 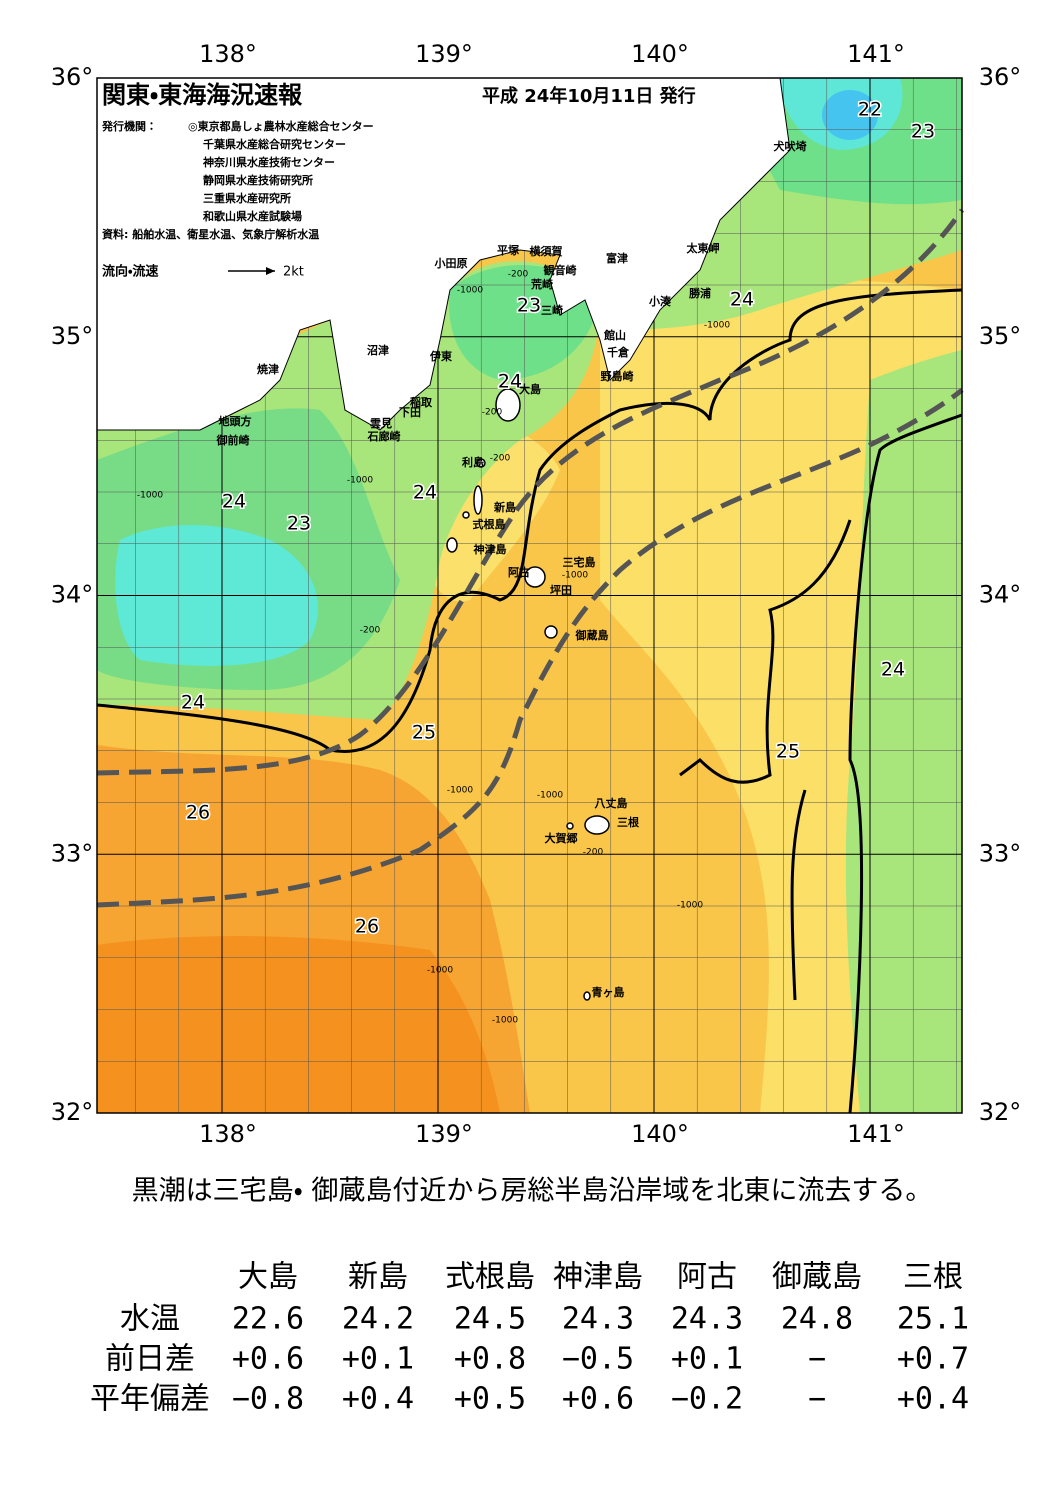 I want to click on legend-arrowhead, so click(x=270, y=271).